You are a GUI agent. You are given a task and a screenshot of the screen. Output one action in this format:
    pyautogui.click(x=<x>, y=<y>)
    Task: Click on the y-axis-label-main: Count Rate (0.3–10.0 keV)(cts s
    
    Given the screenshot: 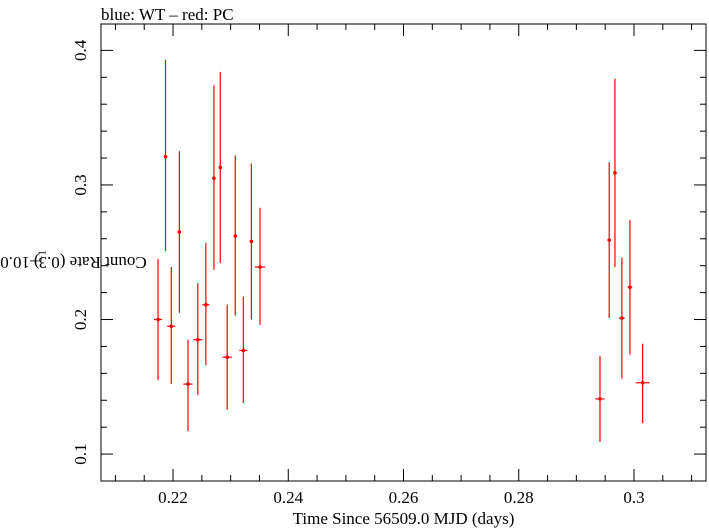 What is the action you would take?
    pyautogui.click(x=73, y=262)
    